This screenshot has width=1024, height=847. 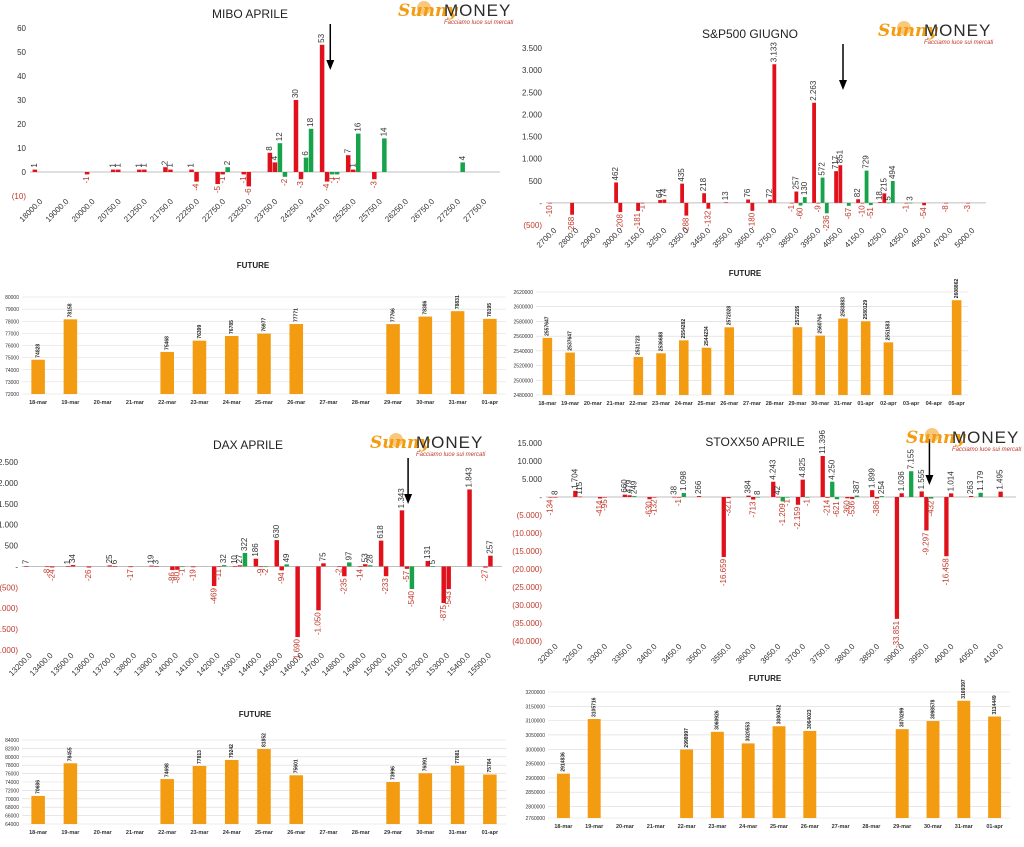 What do you see at coordinates (12, 825) in the screenshot?
I see `y-tick-label: 64000` at bounding box center [12, 825].